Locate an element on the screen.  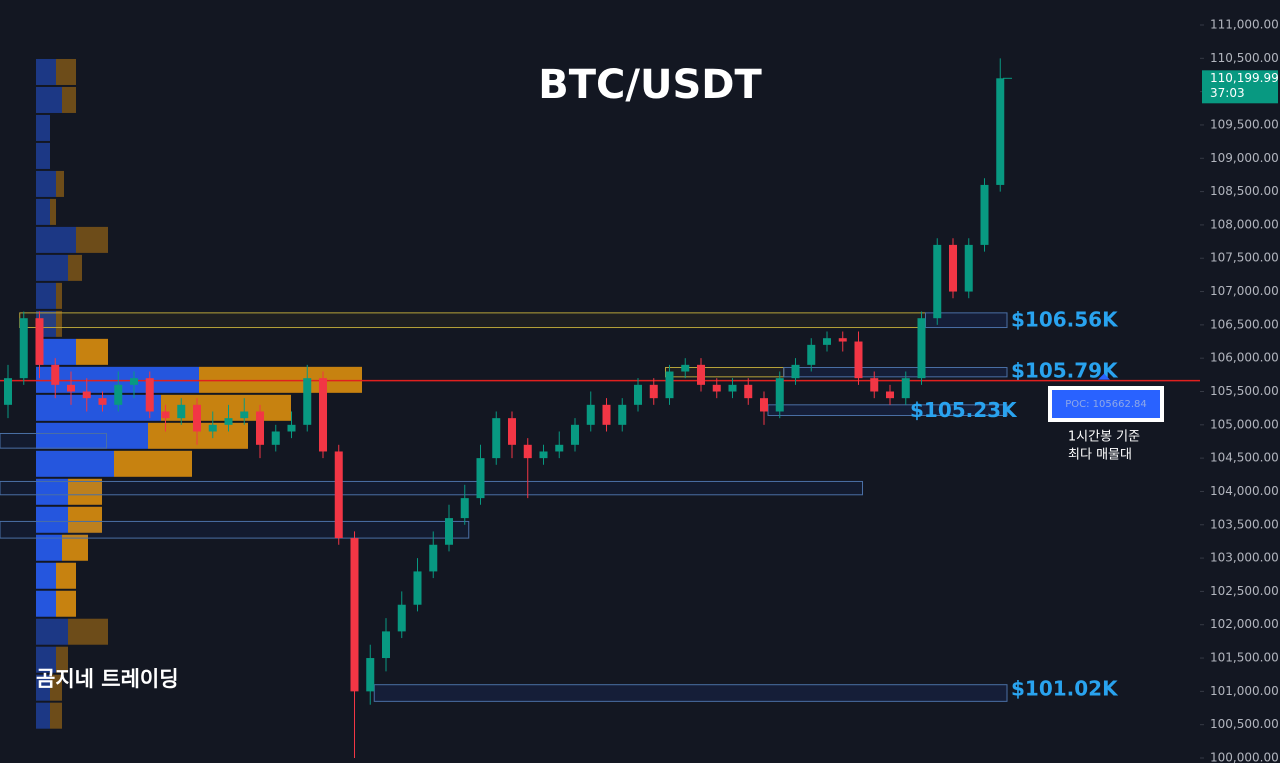
watermark: 곰지네 트레이딩 is located at coordinates (107, 679).